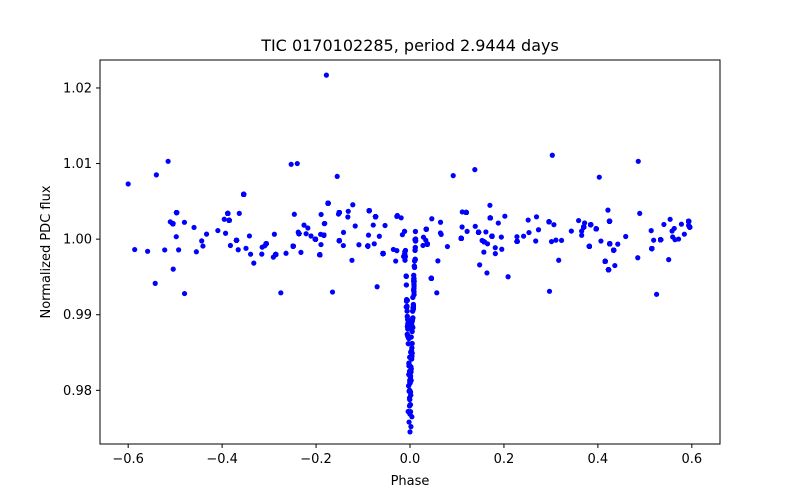 The height and width of the screenshot is (500, 800). Describe the element at coordinates (77, 88) in the screenshot. I see `y-tick-label: 1.02` at that location.